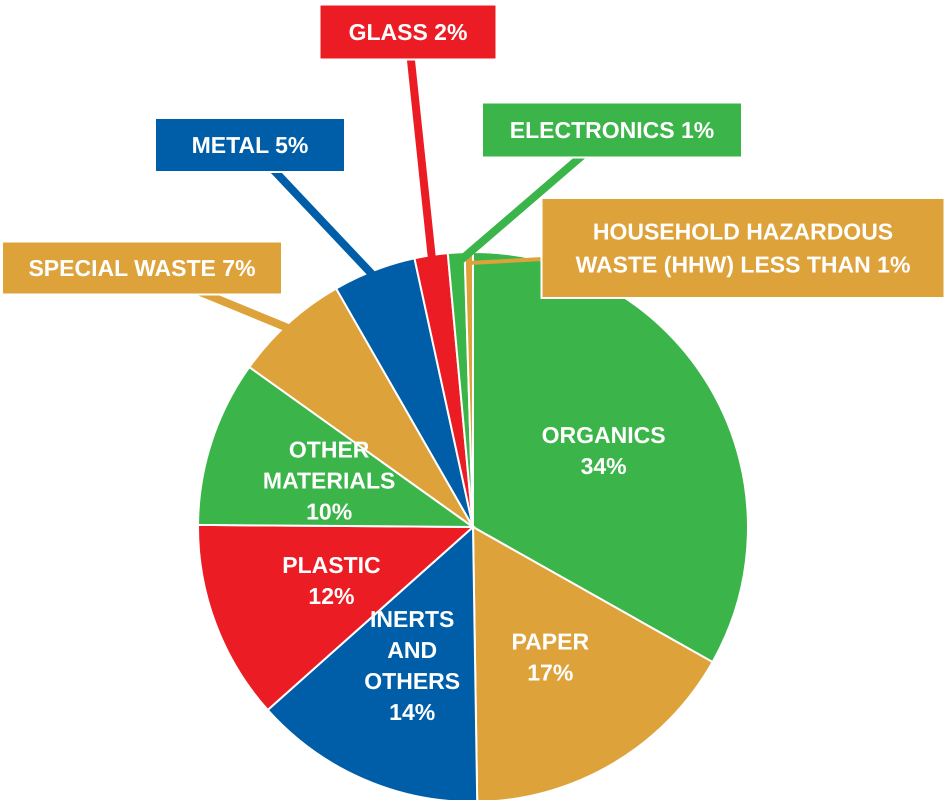 The height and width of the screenshot is (800, 945). I want to click on data-label: 34%, so click(603, 466).